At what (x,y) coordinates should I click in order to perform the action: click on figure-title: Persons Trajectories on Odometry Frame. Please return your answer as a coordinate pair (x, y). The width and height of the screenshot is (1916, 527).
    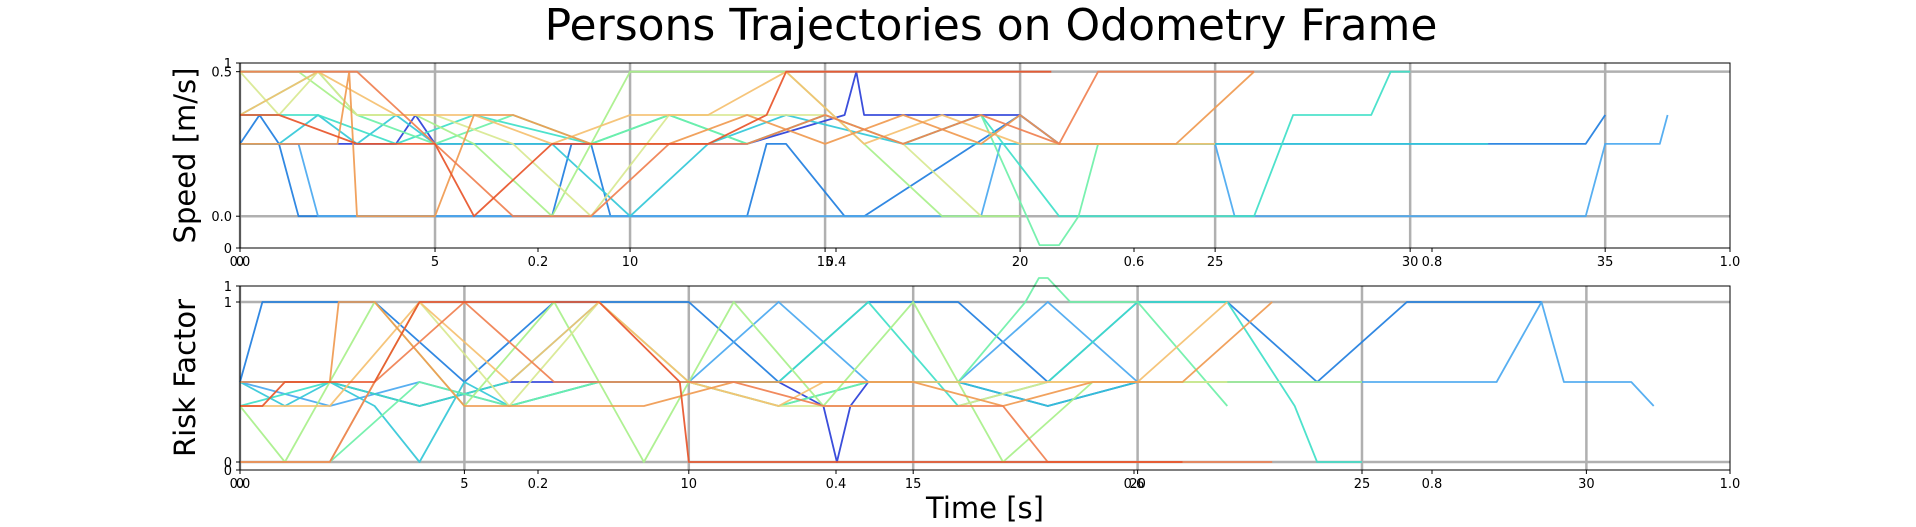
    Looking at the image, I should click on (991, 25).